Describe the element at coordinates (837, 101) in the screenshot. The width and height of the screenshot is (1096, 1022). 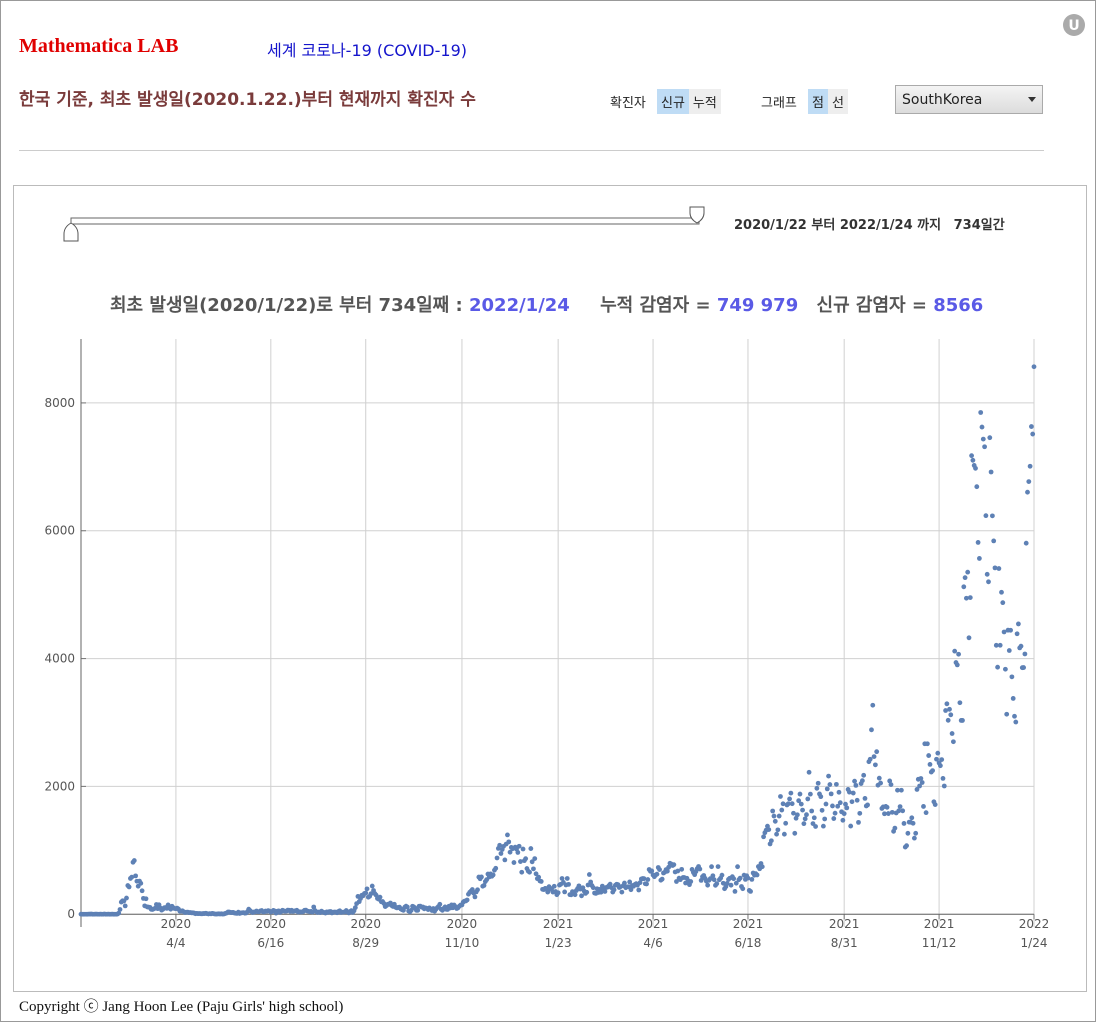
I see `graph-option: 선` at that location.